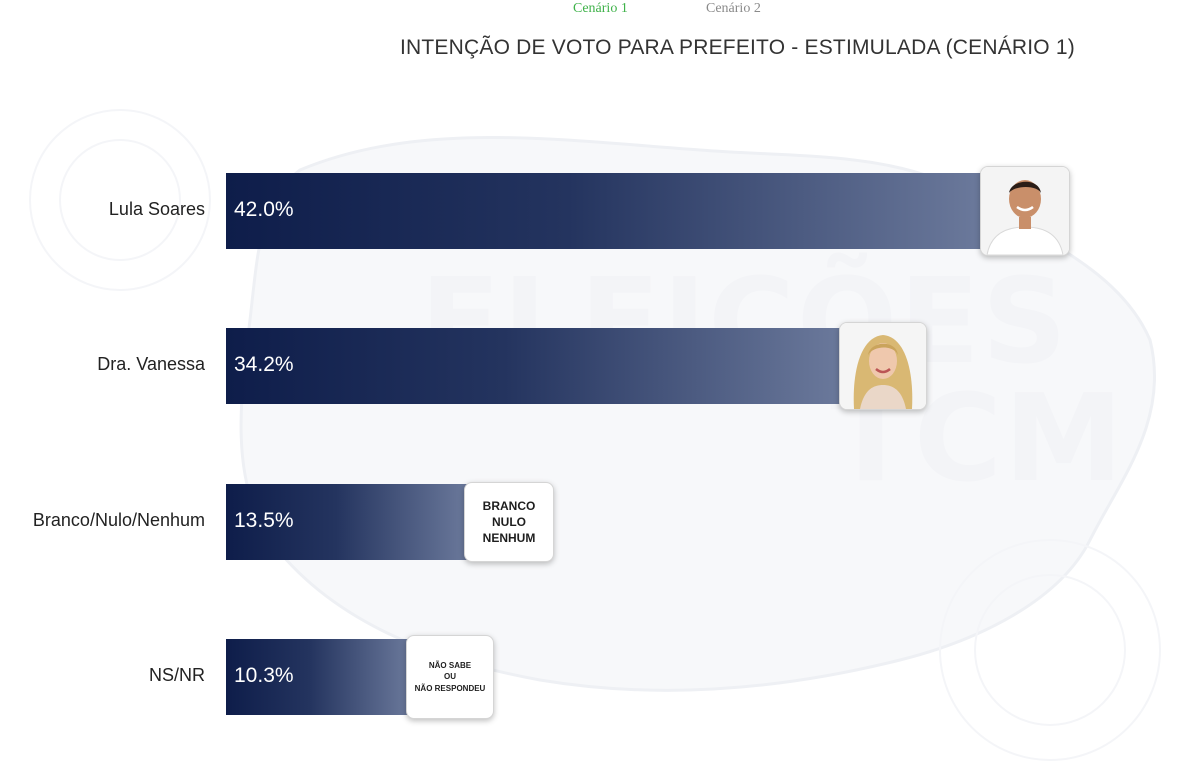 This screenshot has height=771, width=1179. I want to click on category-badge: BRANCO NULO NENHUM, so click(509, 522).